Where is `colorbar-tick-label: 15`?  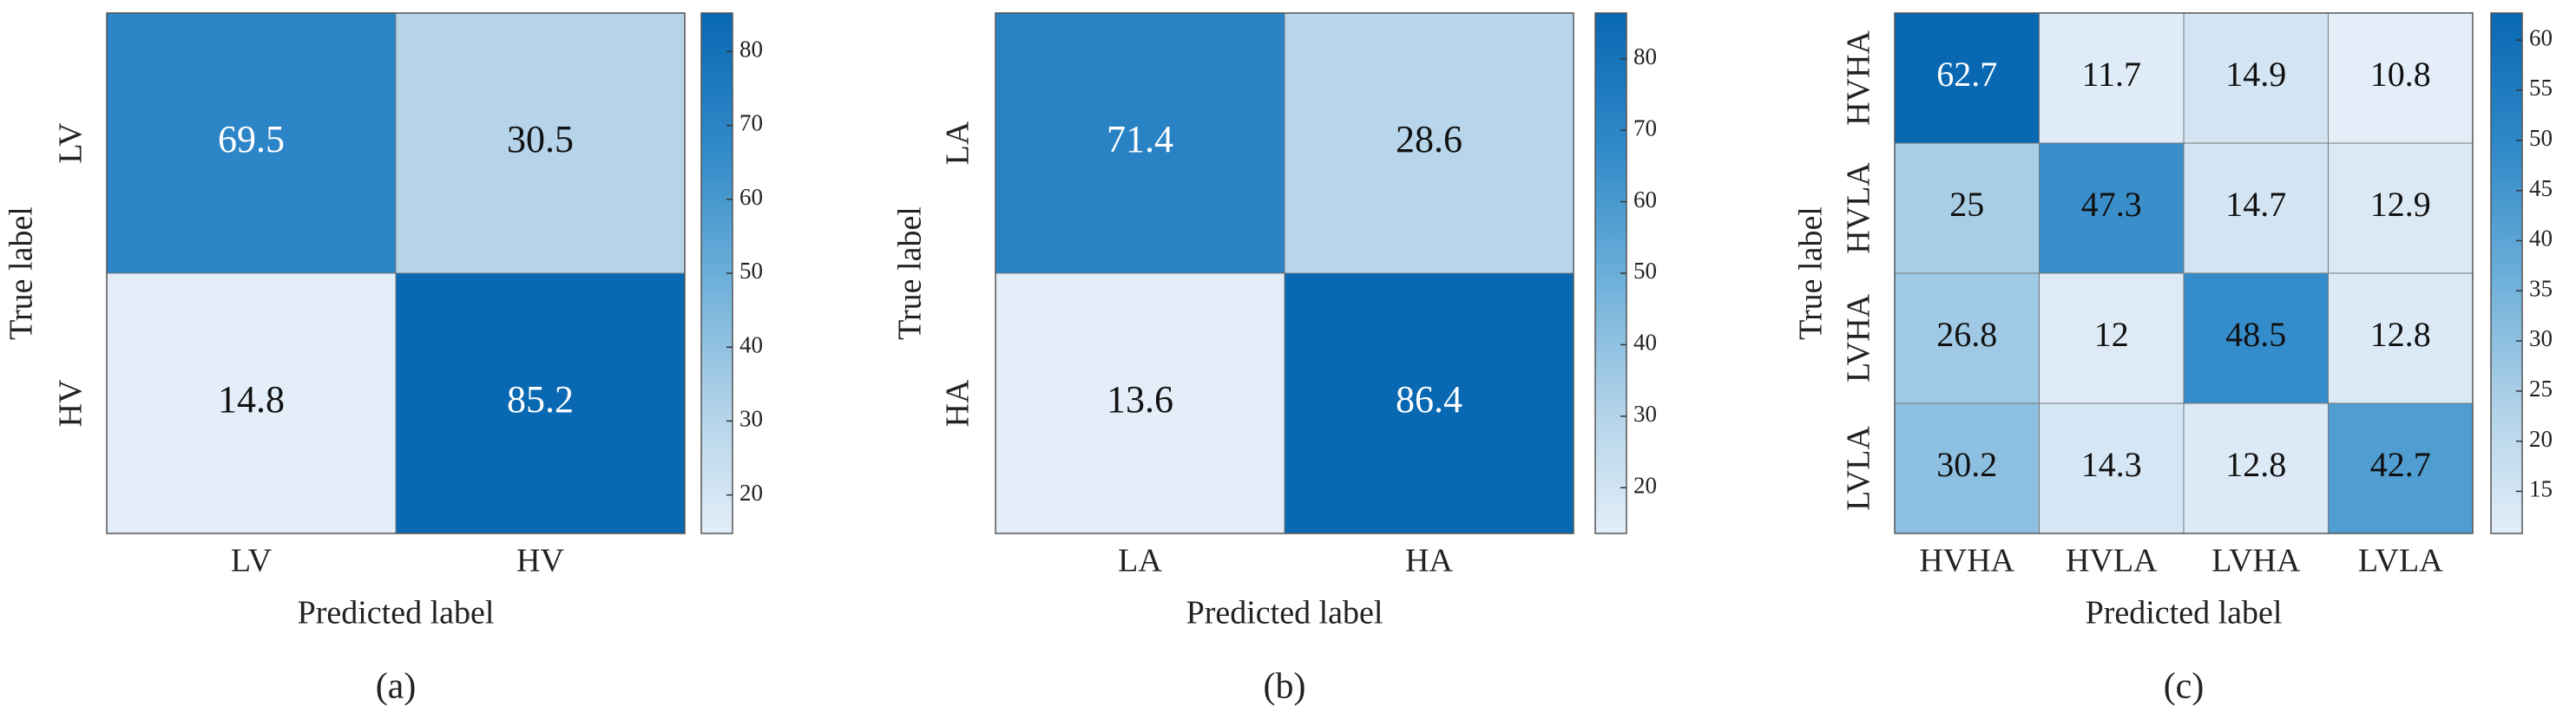
colorbar-tick-label: 15 is located at coordinates (2541, 489).